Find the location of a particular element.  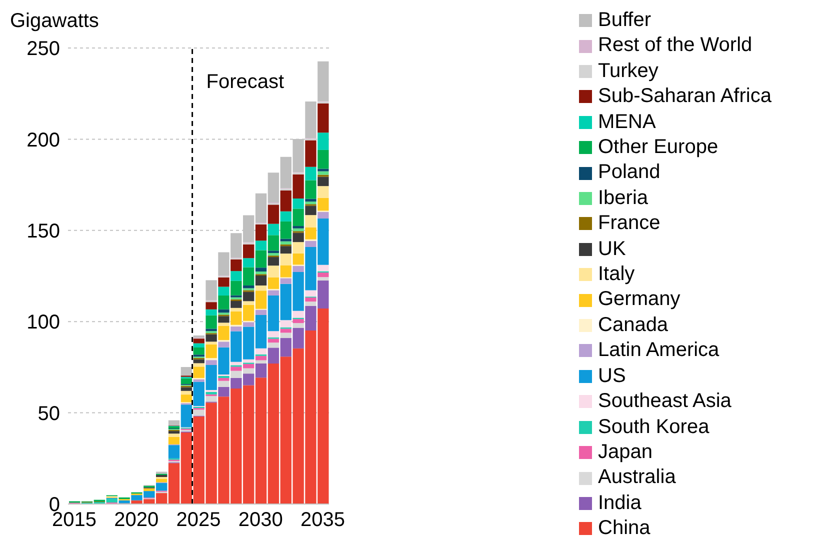

legend-label: Other Europe is located at coordinates (658, 147).